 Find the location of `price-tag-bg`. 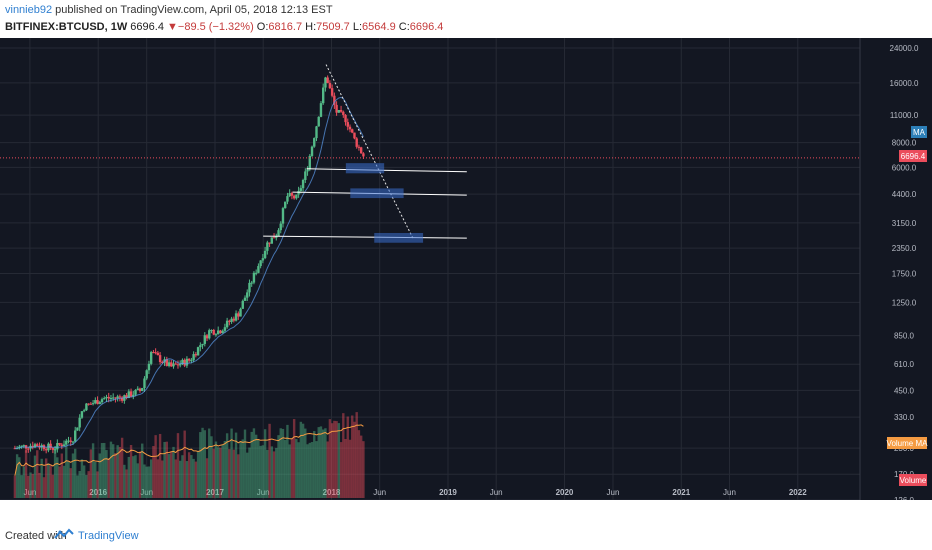

price-tag-bg is located at coordinates (913, 156).